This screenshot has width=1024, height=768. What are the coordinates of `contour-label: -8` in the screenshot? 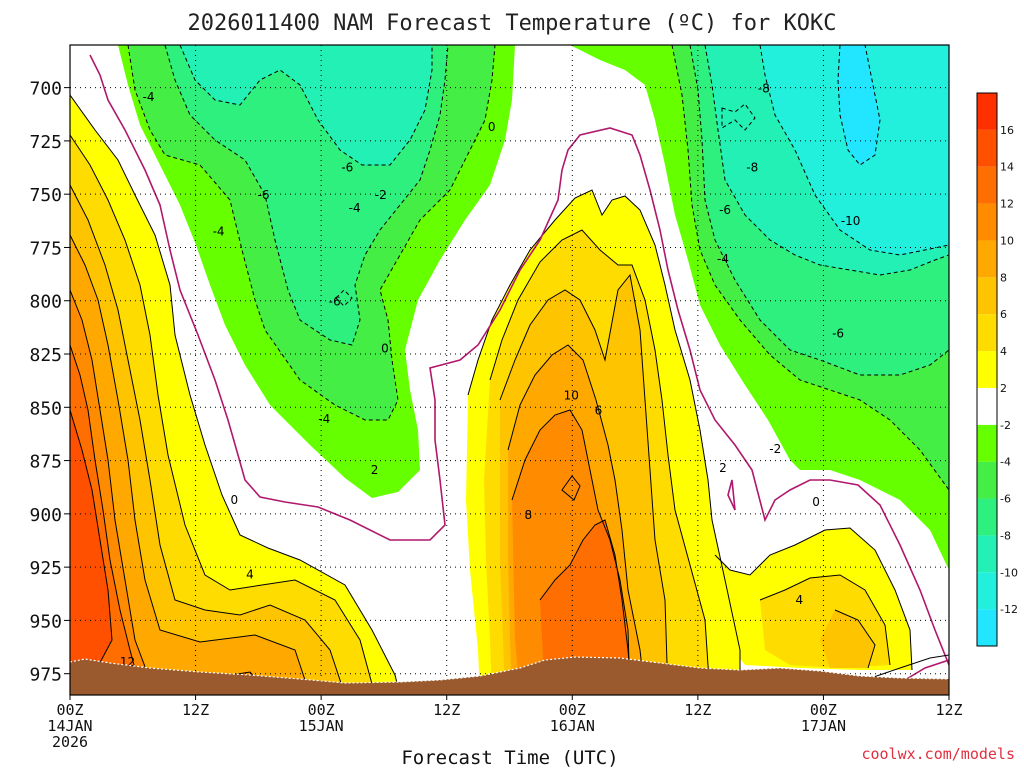 It's located at (752, 167).